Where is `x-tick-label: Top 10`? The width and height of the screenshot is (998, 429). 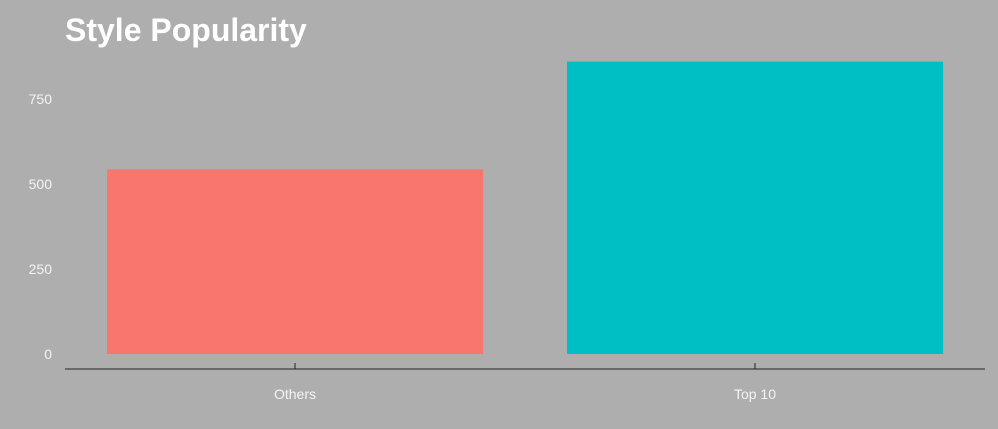
x-tick-label: Top 10 is located at coordinates (755, 394).